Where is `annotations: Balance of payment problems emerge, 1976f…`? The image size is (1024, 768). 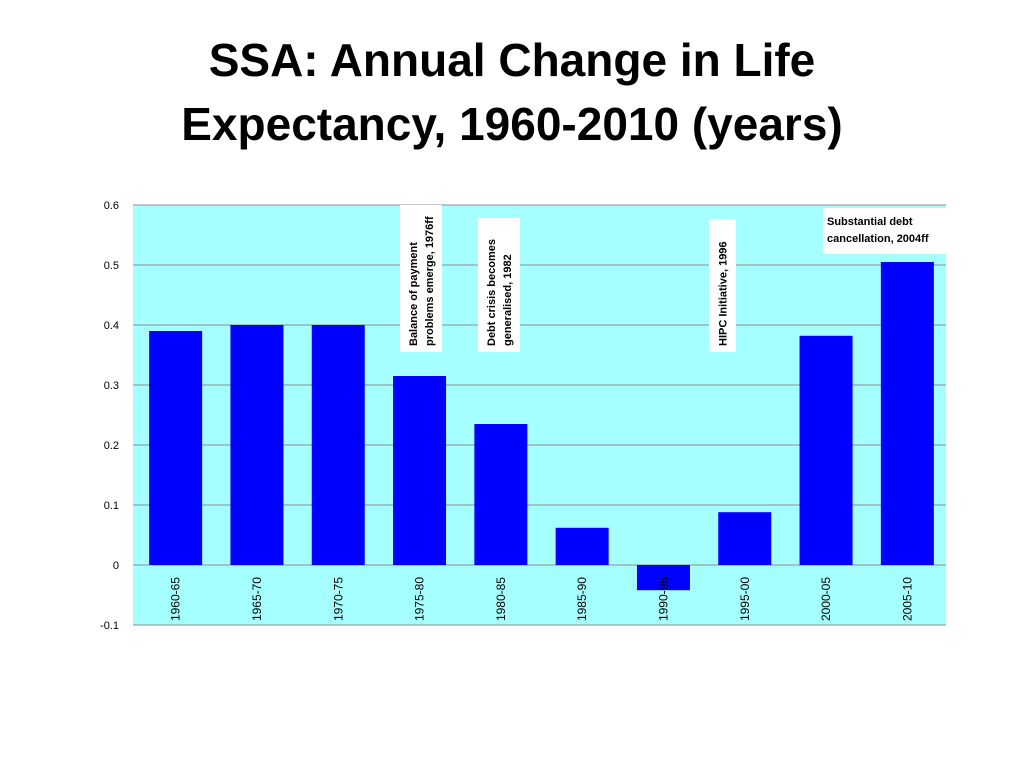 annotations: Balance of payment problems emerge, 1976f… is located at coordinates (673, 278).